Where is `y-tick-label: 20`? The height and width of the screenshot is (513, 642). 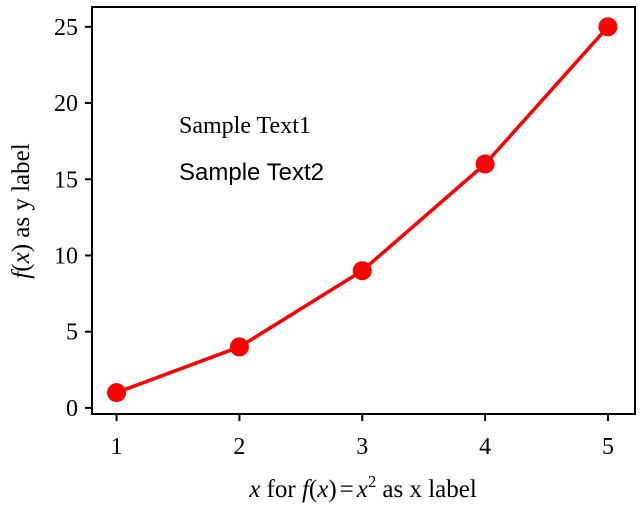 y-tick-label: 20 is located at coordinates (66, 104).